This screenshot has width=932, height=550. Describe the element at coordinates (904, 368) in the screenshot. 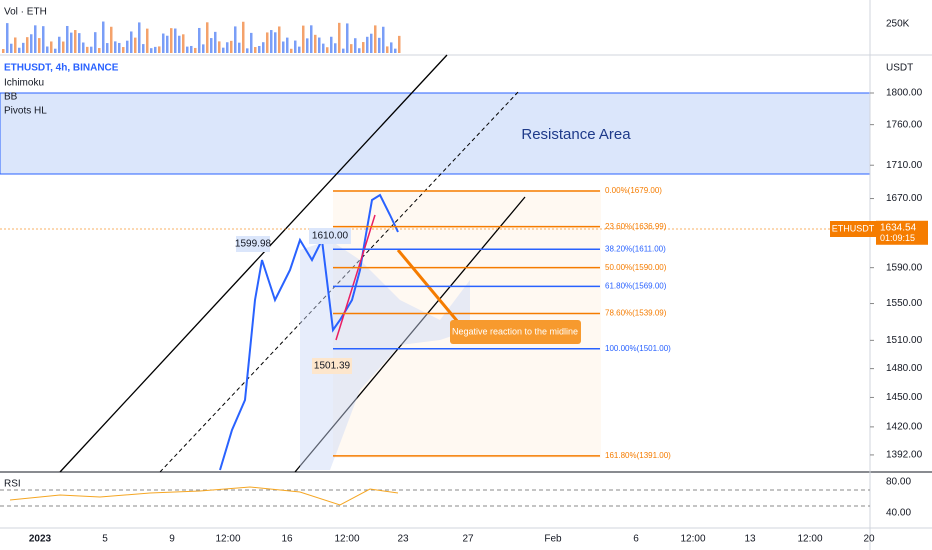

I see `price-tick: 1480.00` at that location.